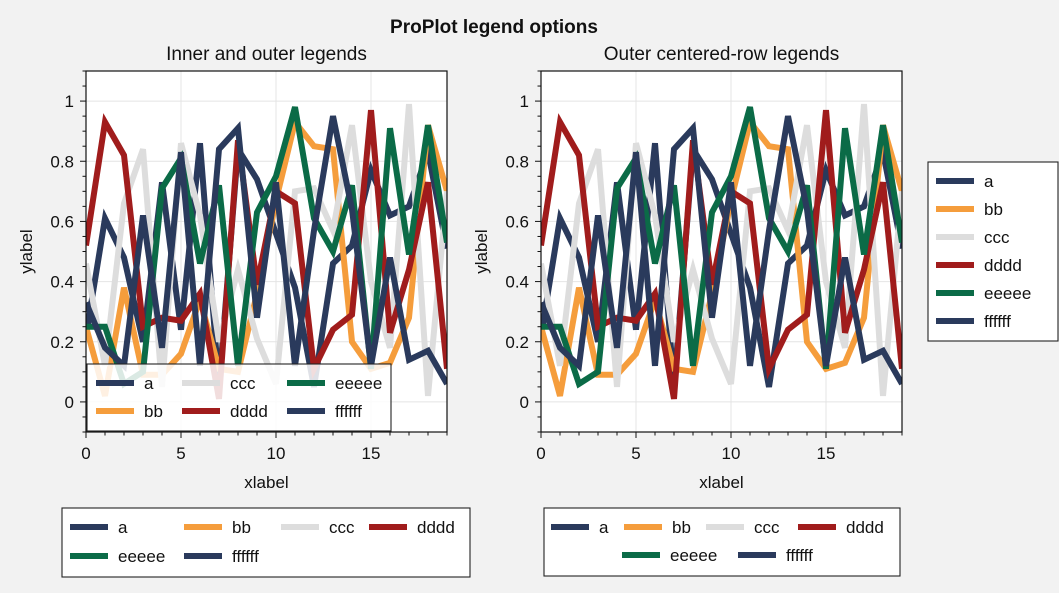  I want to click on axes-title: Outer centered-row legends, so click(722, 54).